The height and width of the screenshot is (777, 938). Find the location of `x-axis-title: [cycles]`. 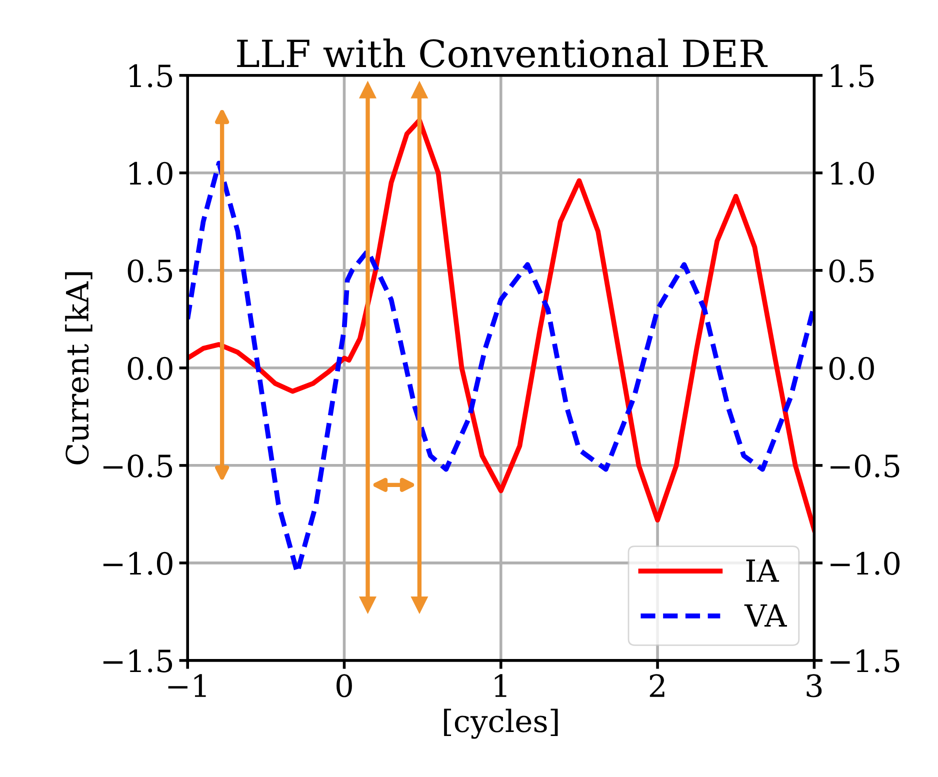

x-axis-title: [cycles] is located at coordinates (501, 723).